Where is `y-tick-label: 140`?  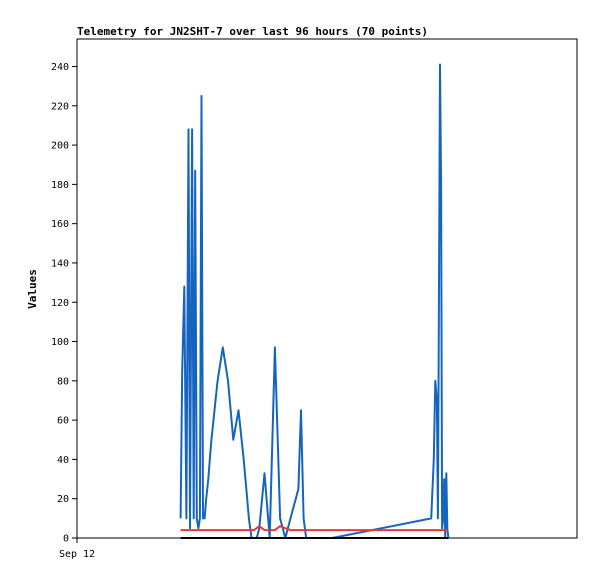
y-tick-label: 140 is located at coordinates (60, 263).